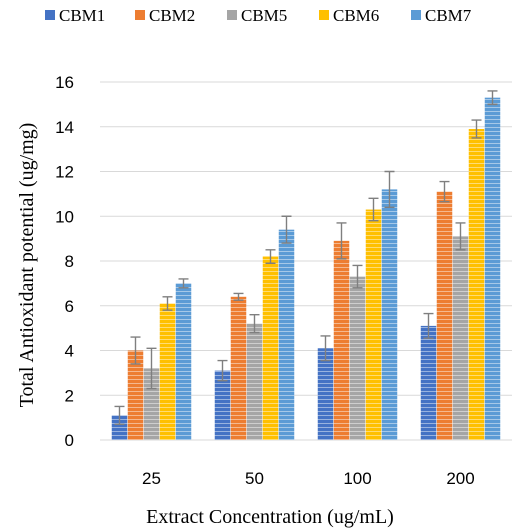 This screenshot has width=524, height=531. I want to click on legend-swatch-cbm6, so click(324, 15).